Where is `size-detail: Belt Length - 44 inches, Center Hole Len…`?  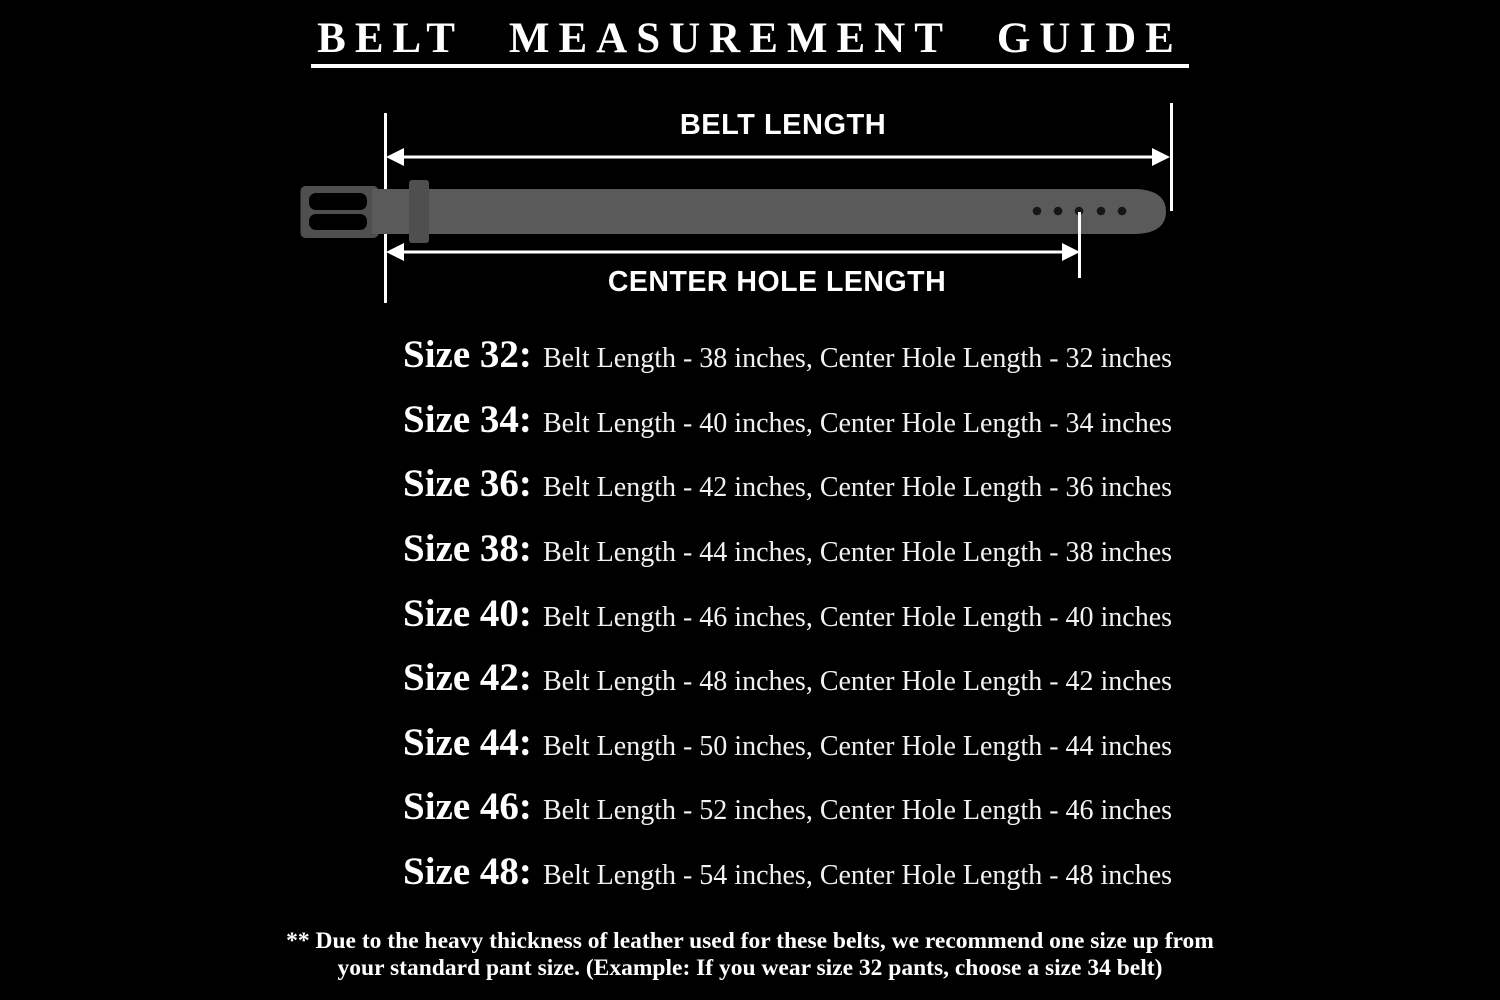 size-detail: Belt Length - 44 inches, Center Hole Len… is located at coordinates (858, 552).